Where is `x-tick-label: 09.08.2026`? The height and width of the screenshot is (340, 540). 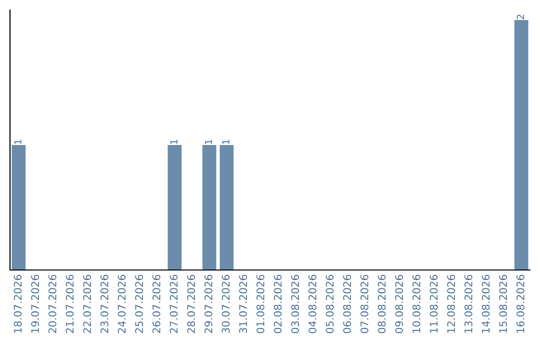
x-tick-label: 09.08.2026 is located at coordinates (399, 304).